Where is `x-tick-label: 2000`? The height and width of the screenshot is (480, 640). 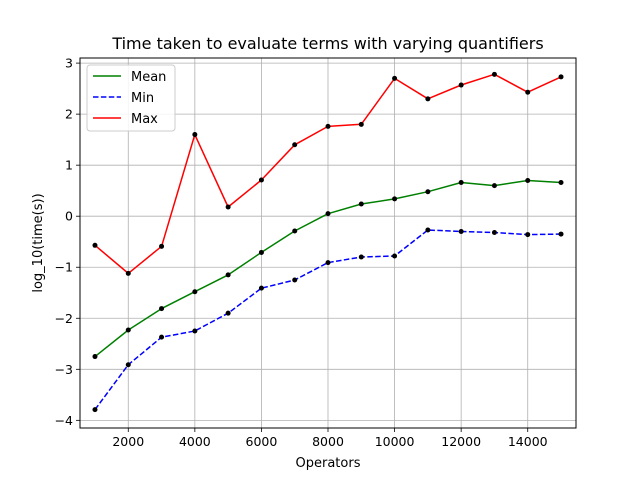 x-tick-label: 2000 is located at coordinates (128, 441).